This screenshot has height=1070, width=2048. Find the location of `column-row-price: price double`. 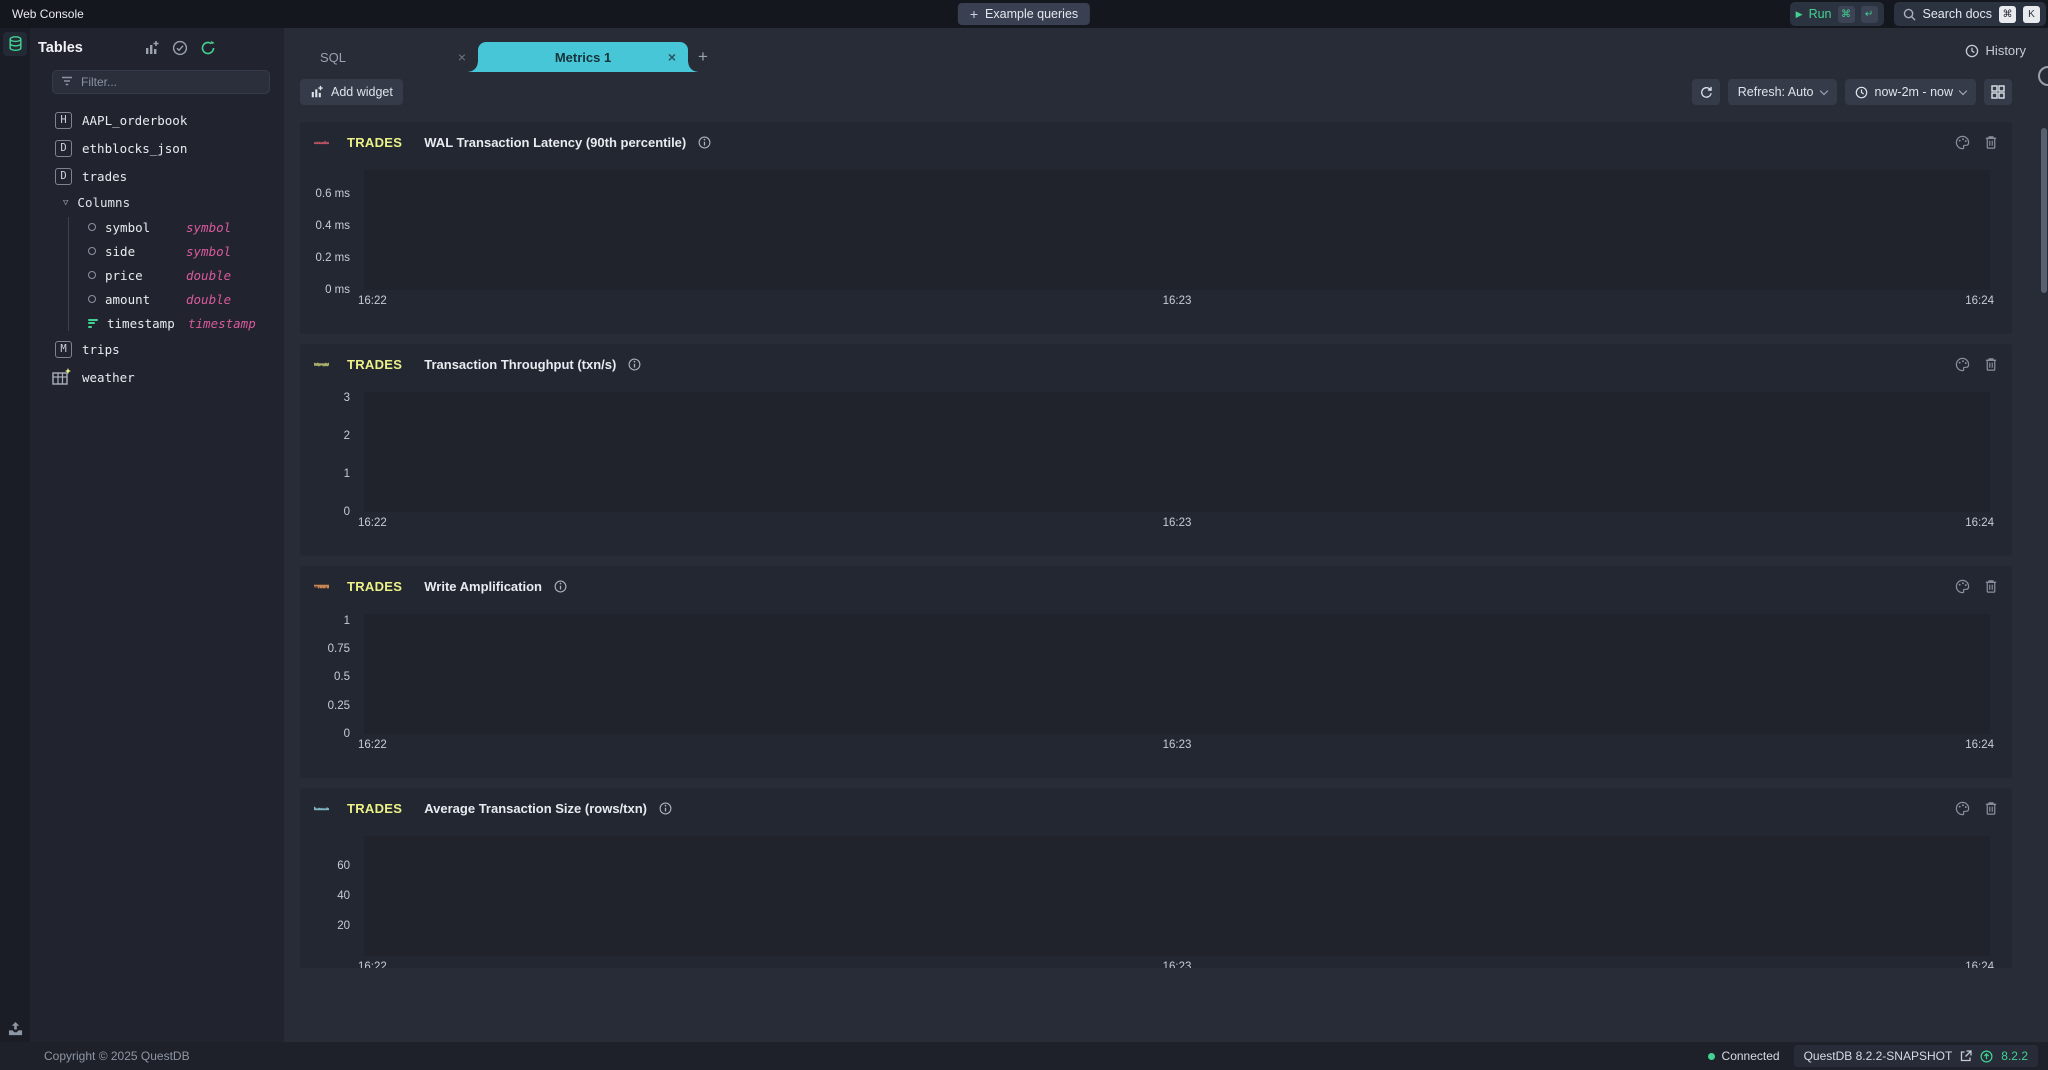

column-row-price: price double is located at coordinates (157, 275).